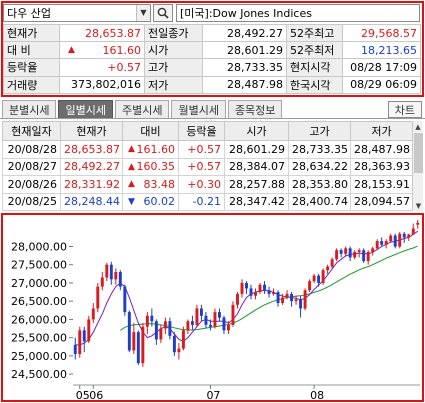 The image size is (425, 403). What do you see at coordinates (77, 12) in the screenshot?
I see `index-select: 다우 산업 ▼` at bounding box center [77, 12].